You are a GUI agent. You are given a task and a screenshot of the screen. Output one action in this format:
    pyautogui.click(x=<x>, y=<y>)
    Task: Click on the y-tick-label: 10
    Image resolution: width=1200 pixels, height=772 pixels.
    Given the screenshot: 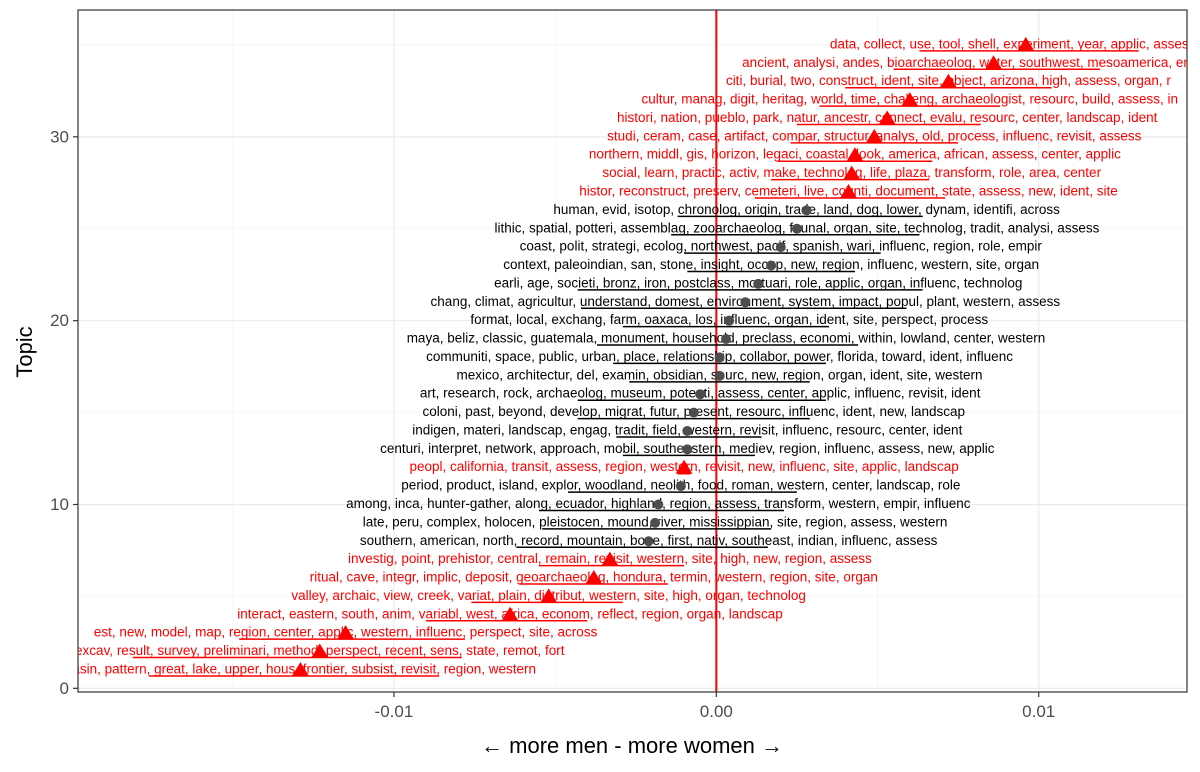 What is the action you would take?
    pyautogui.click(x=59, y=504)
    